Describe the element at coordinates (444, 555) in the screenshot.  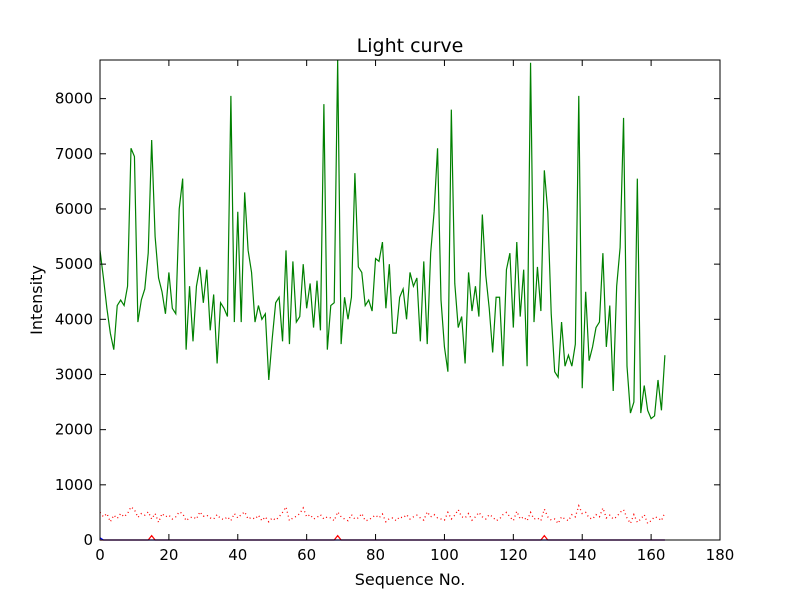
I see `x-tick-label: 100` at that location.